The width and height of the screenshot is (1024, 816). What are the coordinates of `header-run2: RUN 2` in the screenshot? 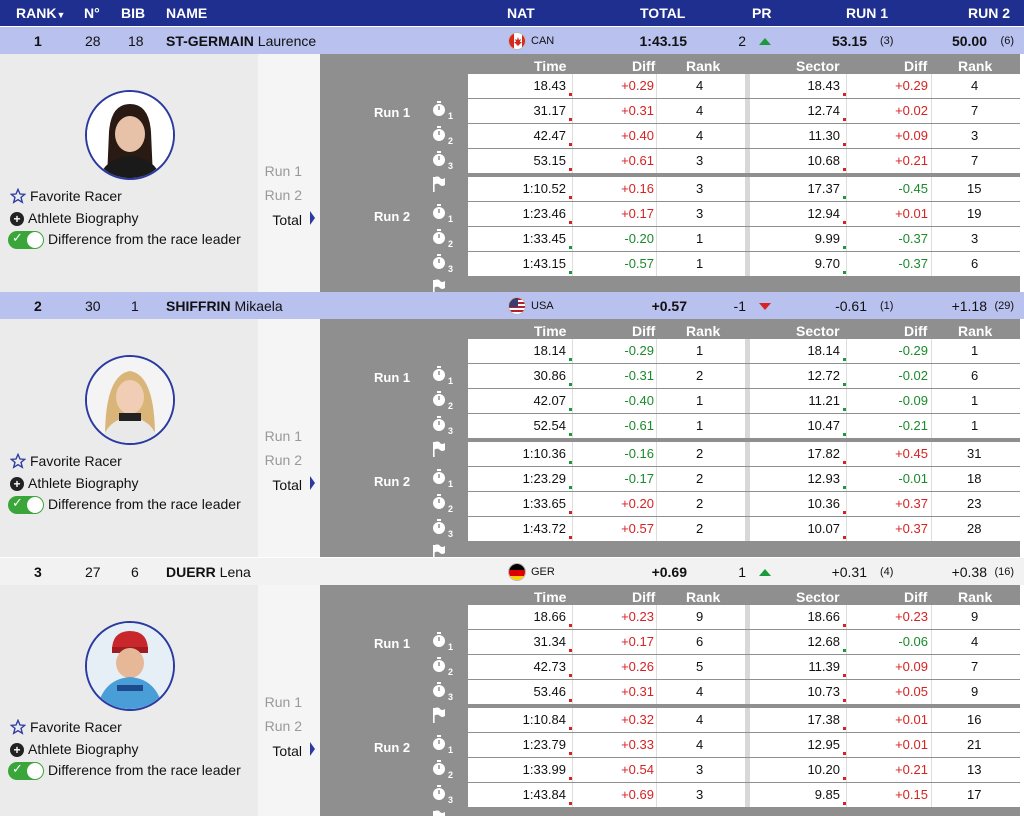 It's located at (989, 13).